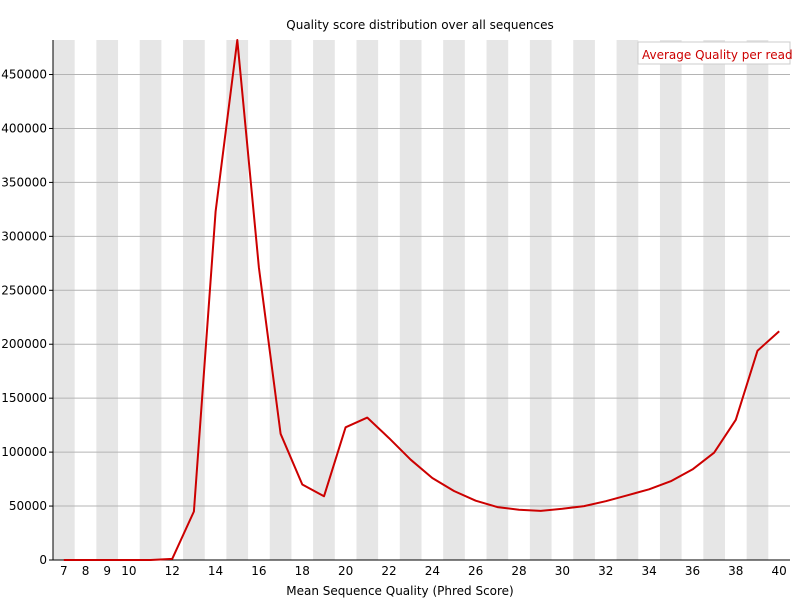 This screenshot has height=600, width=800. I want to click on legend: Average Quality per read, so click(715, 53).